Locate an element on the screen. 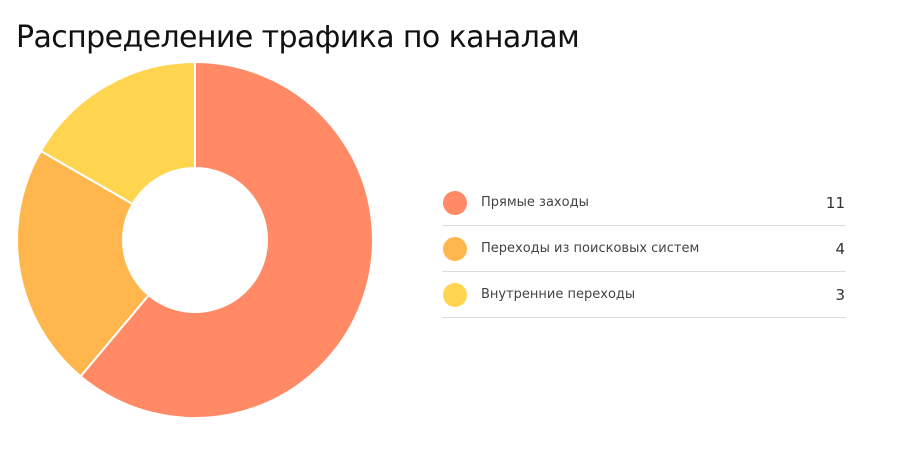 The height and width of the screenshot is (451, 904). legend-label-direct: Прямые заходы is located at coordinates (535, 202).